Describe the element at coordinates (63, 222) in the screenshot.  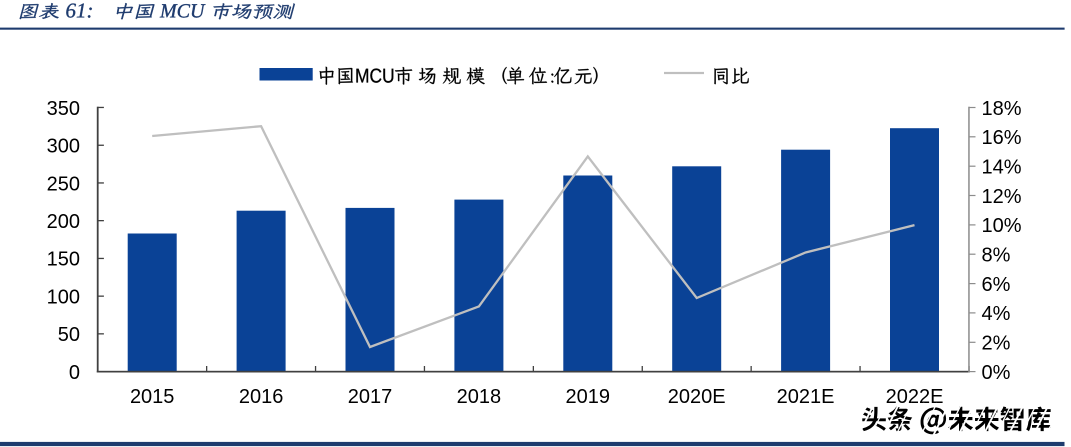
I see `svg-text: 200` at that location.